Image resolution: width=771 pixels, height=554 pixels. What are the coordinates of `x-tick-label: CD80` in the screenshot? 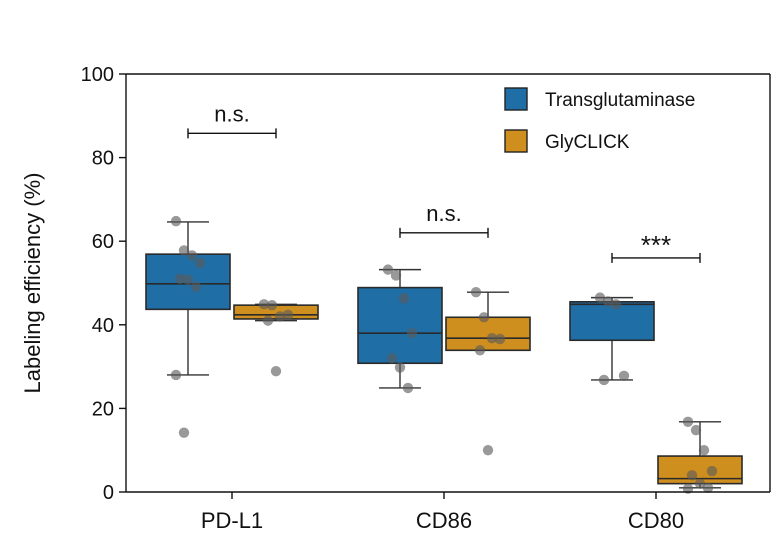 It's located at (656, 520).